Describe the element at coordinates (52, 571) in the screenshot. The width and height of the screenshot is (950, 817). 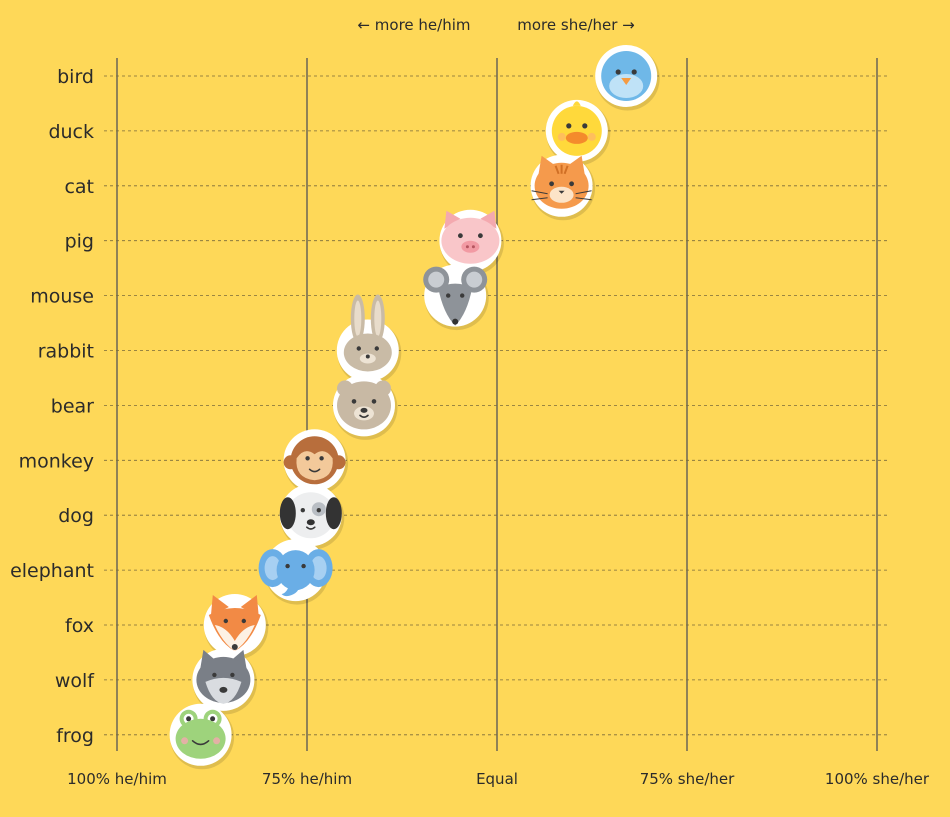
I see `category-label: elephant` at that location.